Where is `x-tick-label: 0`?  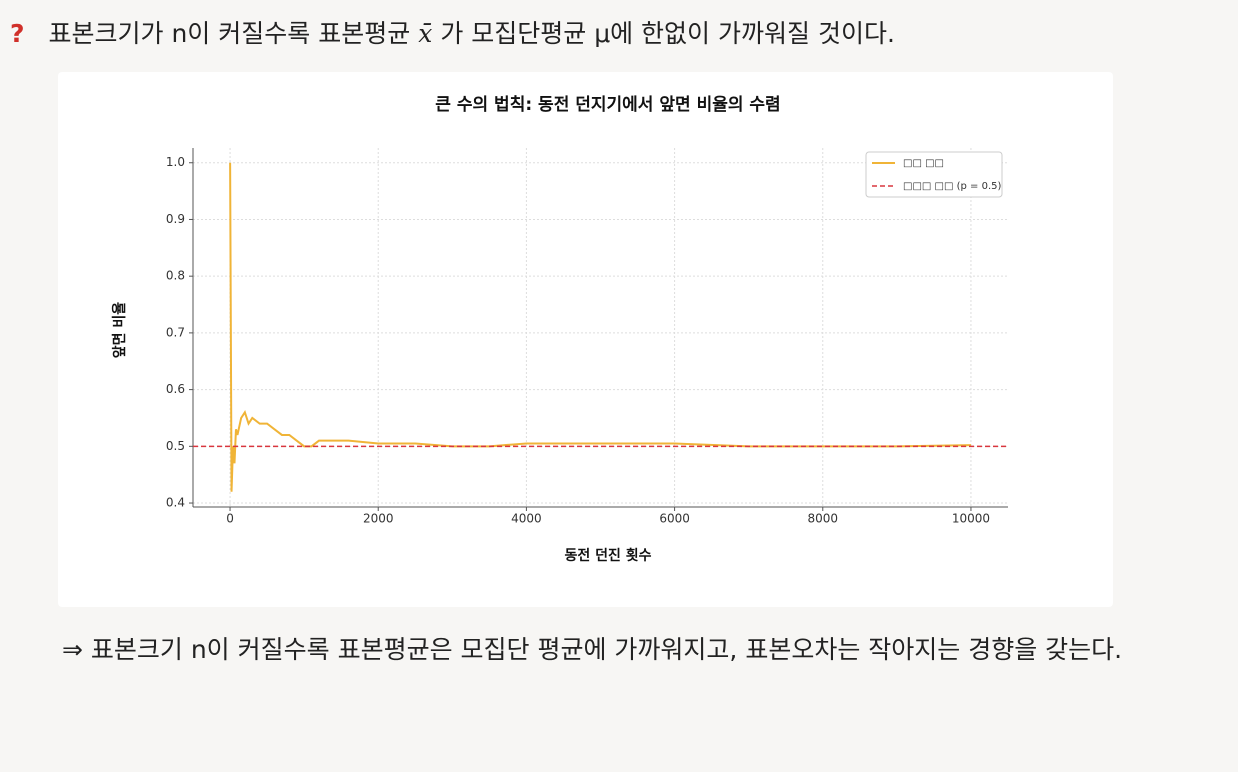 x-tick-label: 0 is located at coordinates (230, 519).